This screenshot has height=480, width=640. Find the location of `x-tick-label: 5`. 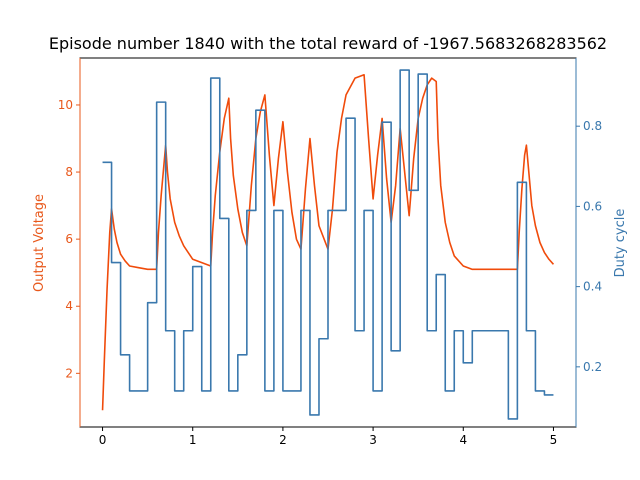

x-tick-label: 5 is located at coordinates (554, 440).